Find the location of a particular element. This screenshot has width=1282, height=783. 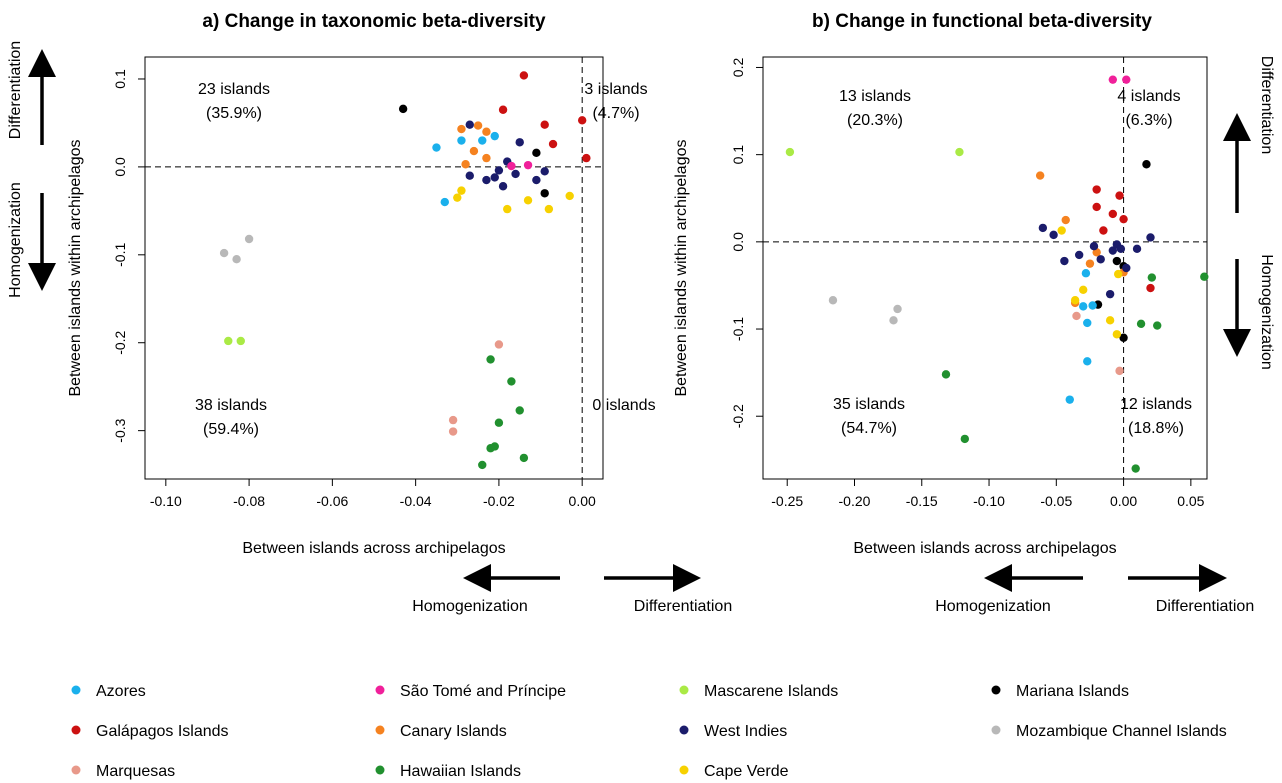

x-tick-label: -0.05 is located at coordinates (1056, 501).